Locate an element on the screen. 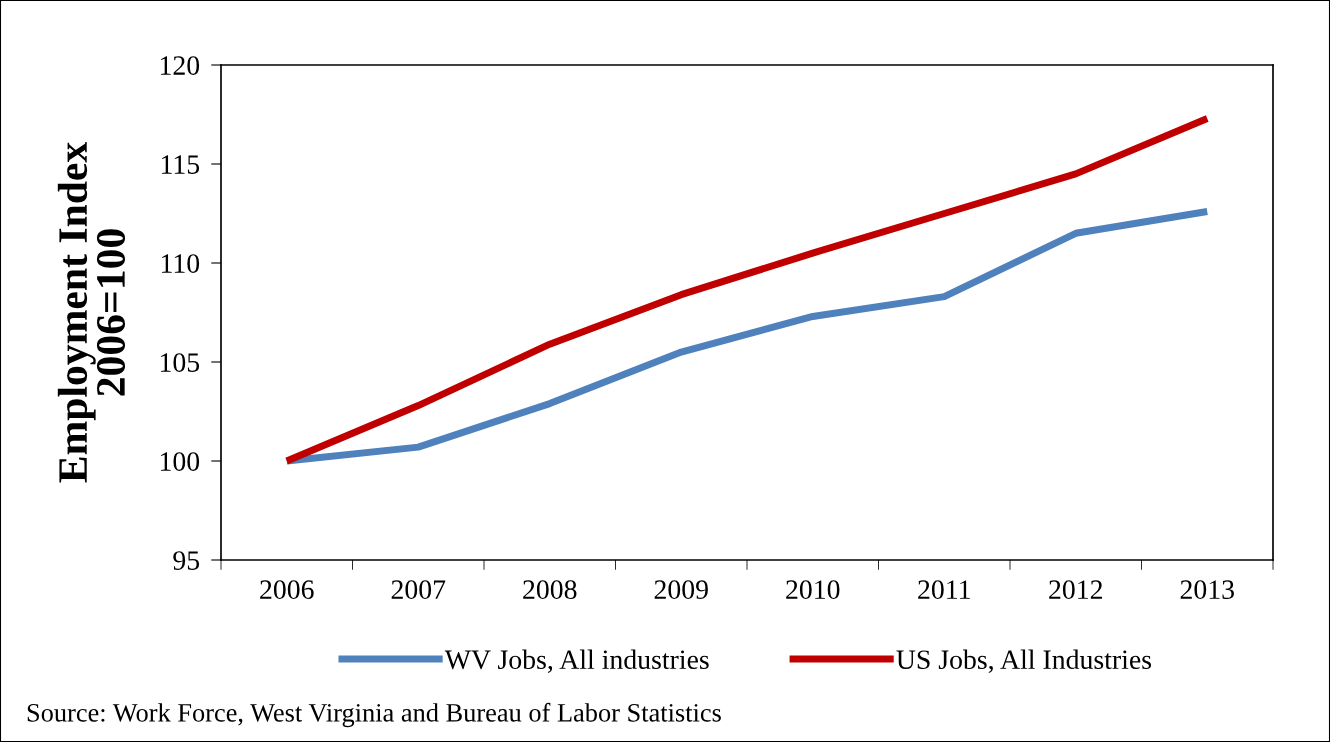 The height and width of the screenshot is (742, 1330). y-tick-label: 120 is located at coordinates (180, 65).